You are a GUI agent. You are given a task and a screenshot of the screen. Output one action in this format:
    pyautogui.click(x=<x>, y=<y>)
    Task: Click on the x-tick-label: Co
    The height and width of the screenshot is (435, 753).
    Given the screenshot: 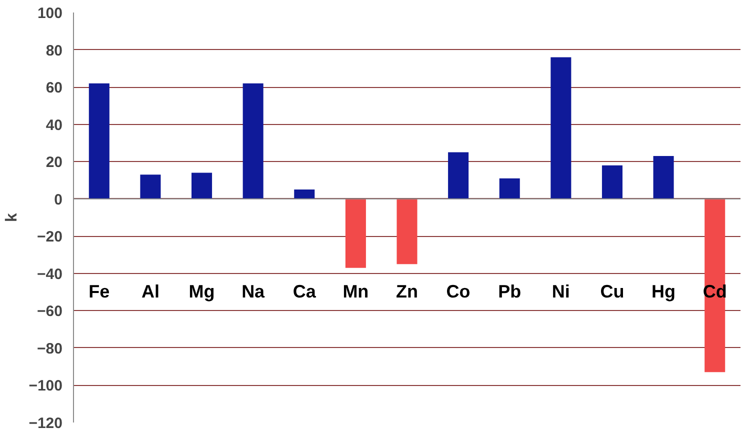 What is the action you would take?
    pyautogui.click(x=458, y=292)
    